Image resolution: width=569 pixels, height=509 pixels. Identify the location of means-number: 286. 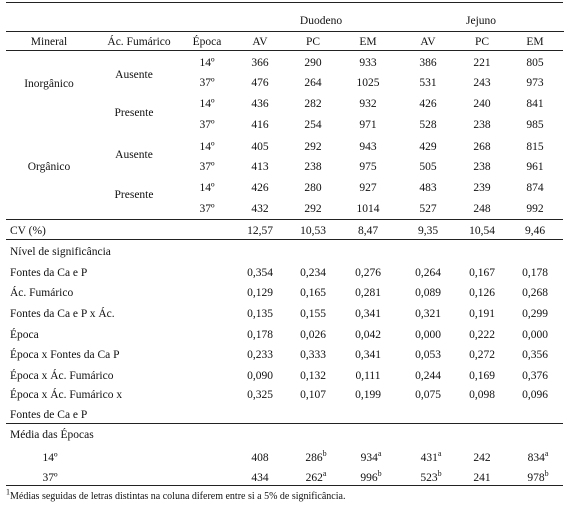
(314, 458).